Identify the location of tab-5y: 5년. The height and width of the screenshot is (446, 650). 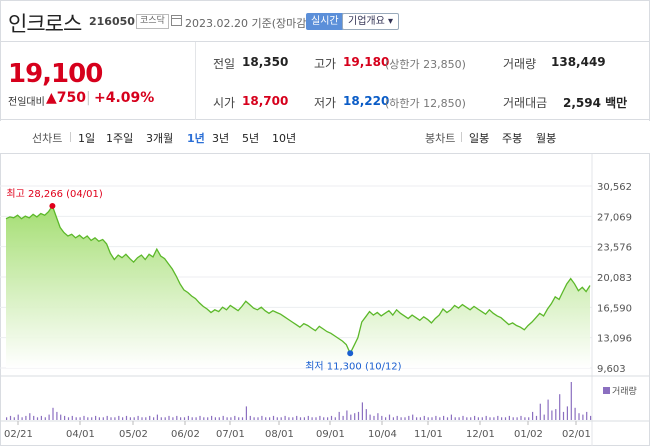
(251, 138).